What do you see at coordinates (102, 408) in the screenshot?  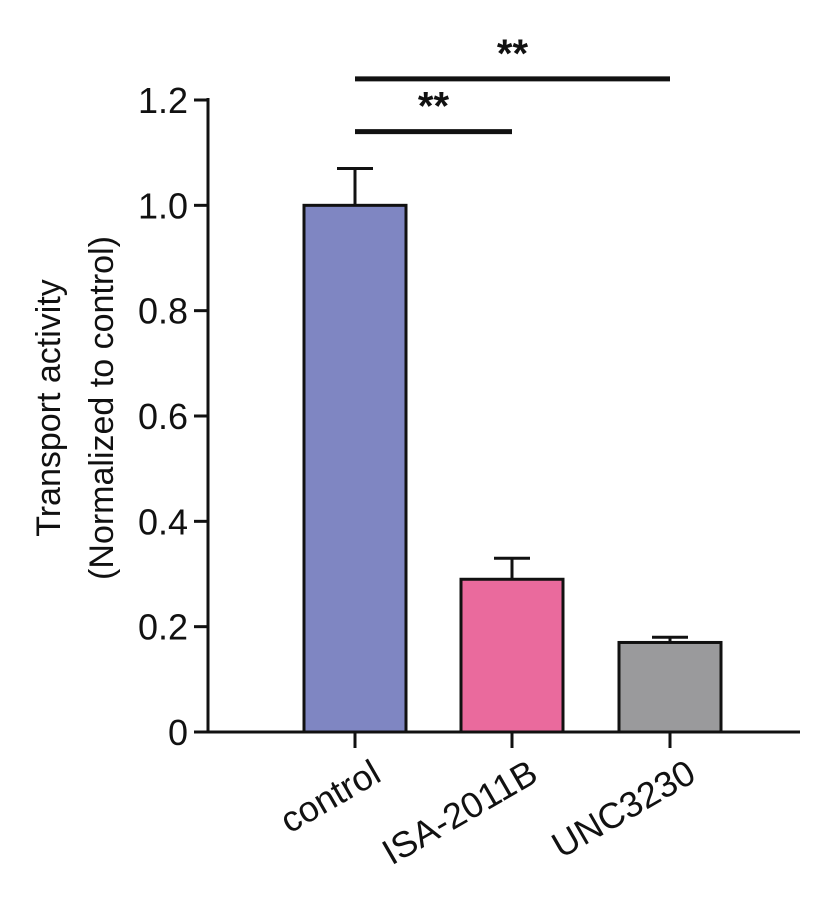 I see `y-axis-title-line2: (Normalized to control)` at bounding box center [102, 408].